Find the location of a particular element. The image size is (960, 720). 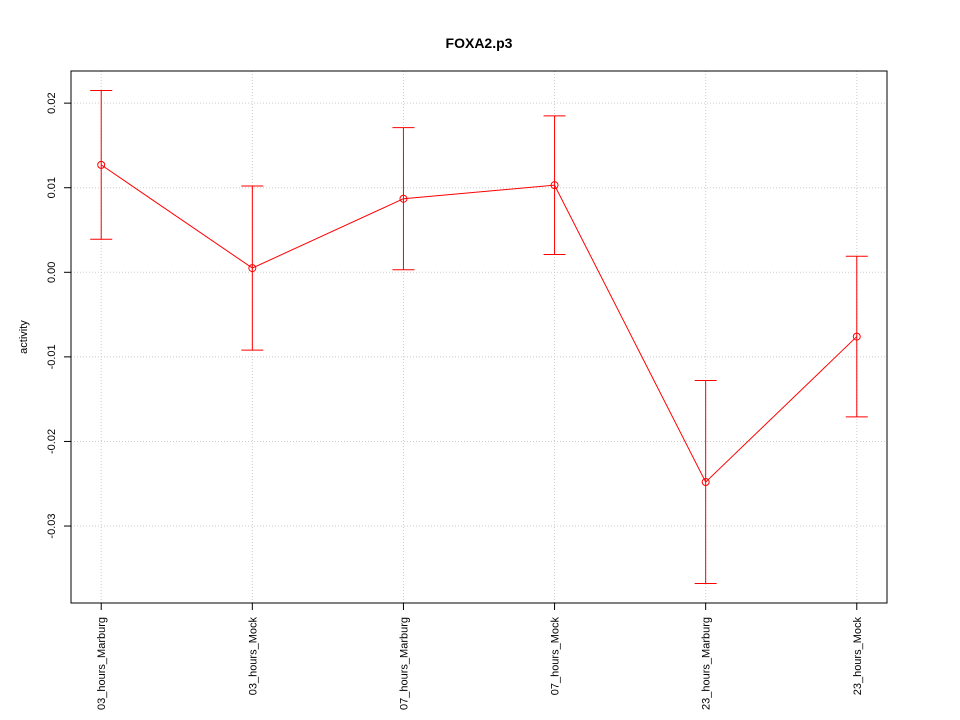

y-tick-label: 0.00 is located at coordinates (52, 272).